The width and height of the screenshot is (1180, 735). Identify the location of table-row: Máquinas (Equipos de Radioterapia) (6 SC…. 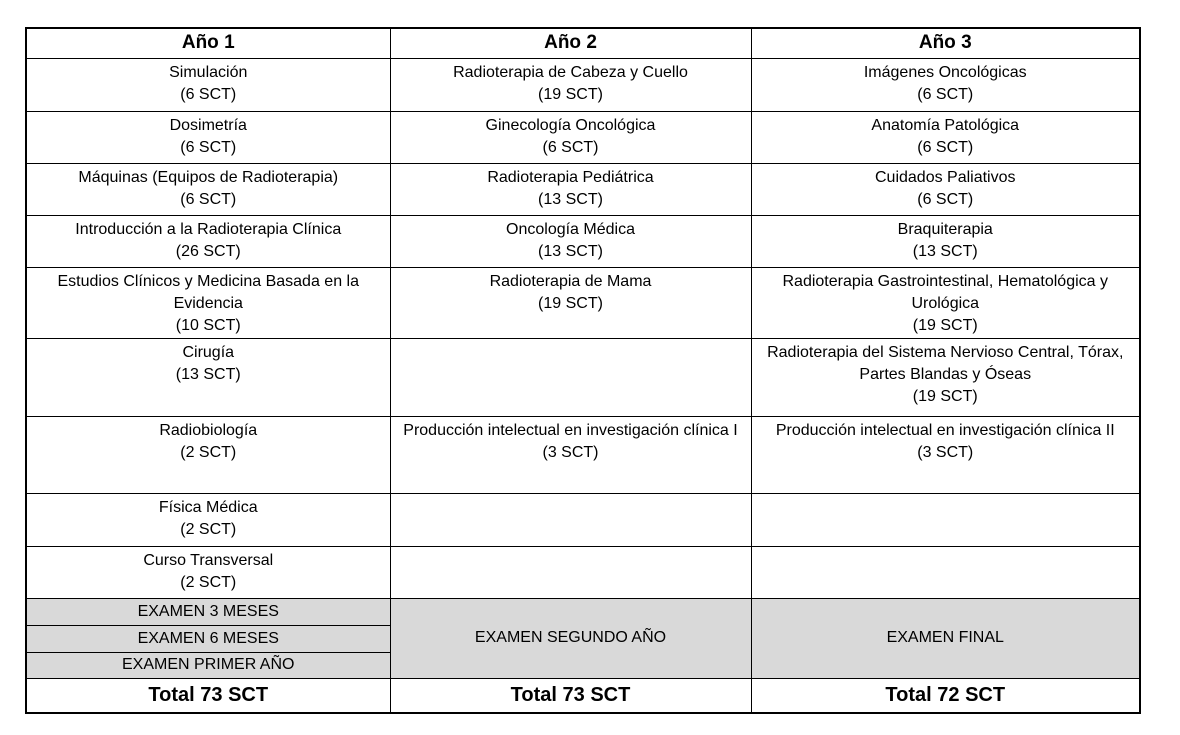
(583, 189).